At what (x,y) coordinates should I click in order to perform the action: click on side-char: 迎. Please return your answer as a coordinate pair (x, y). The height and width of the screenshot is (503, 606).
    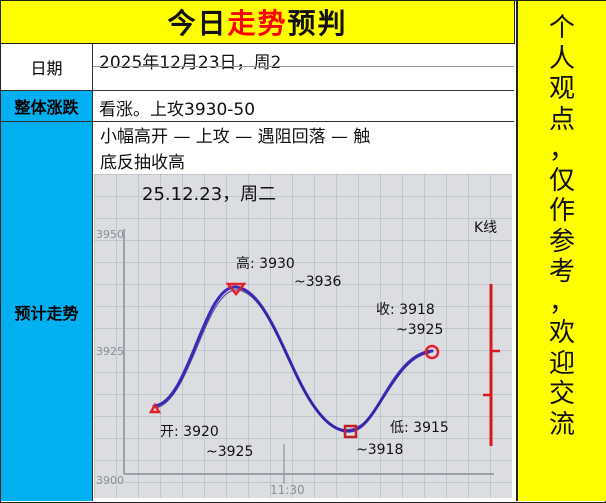
    Looking at the image, I should click on (561, 363).